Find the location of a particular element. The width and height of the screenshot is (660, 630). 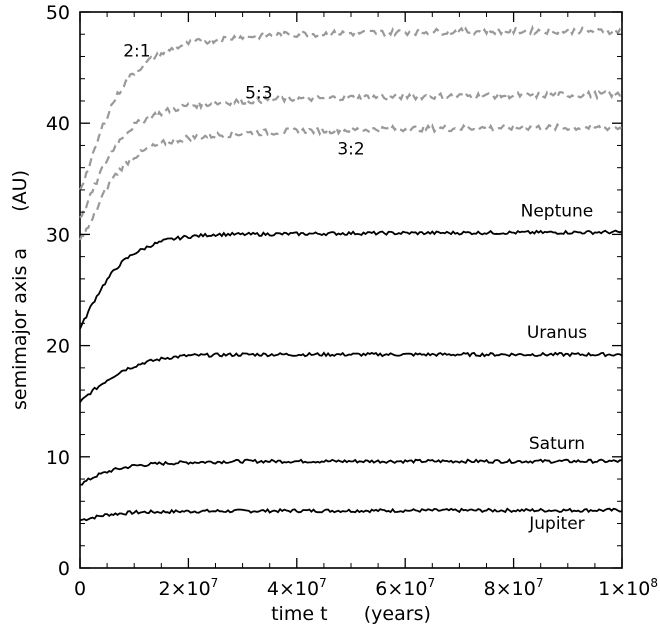

series-label-3-2: 3:2 is located at coordinates (350, 149).